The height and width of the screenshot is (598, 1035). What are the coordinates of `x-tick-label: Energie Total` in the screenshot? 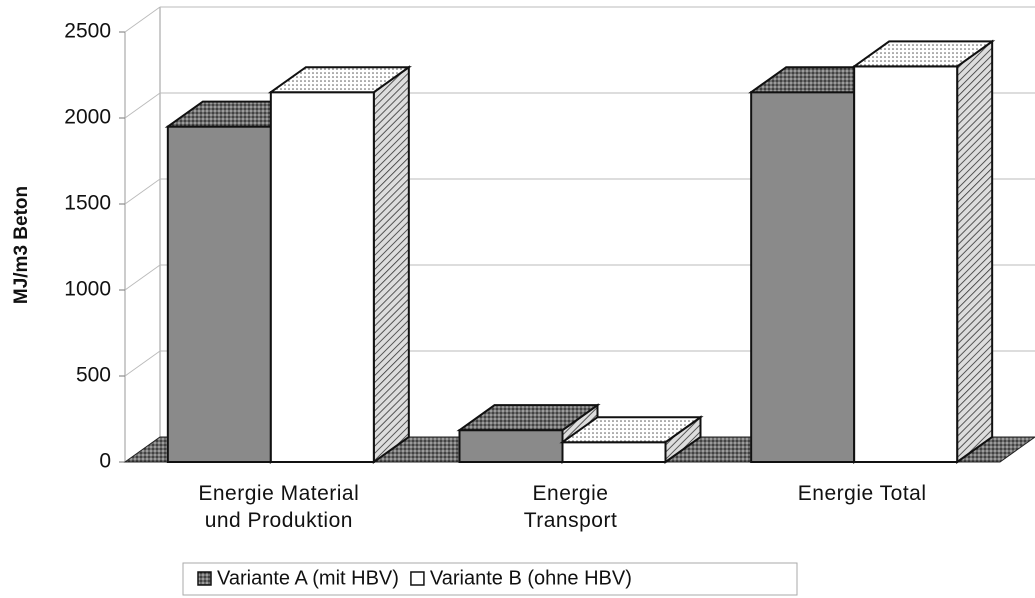 It's located at (862, 493).